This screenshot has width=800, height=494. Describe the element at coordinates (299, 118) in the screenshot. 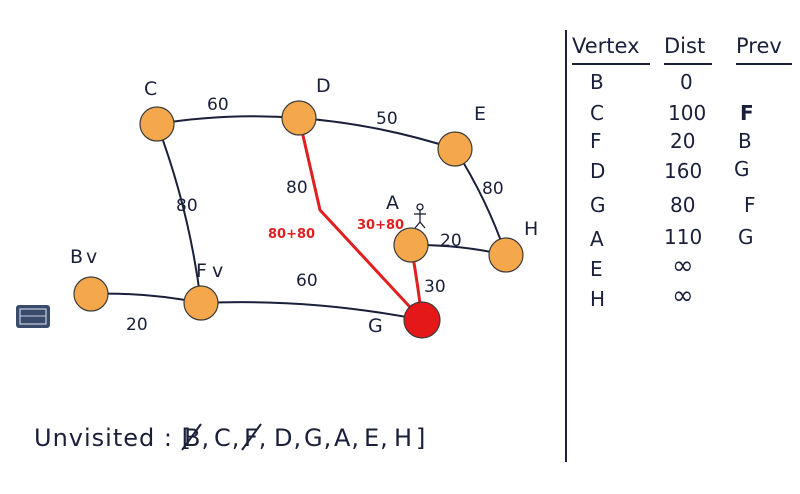

I see `vertex-node-D` at that location.